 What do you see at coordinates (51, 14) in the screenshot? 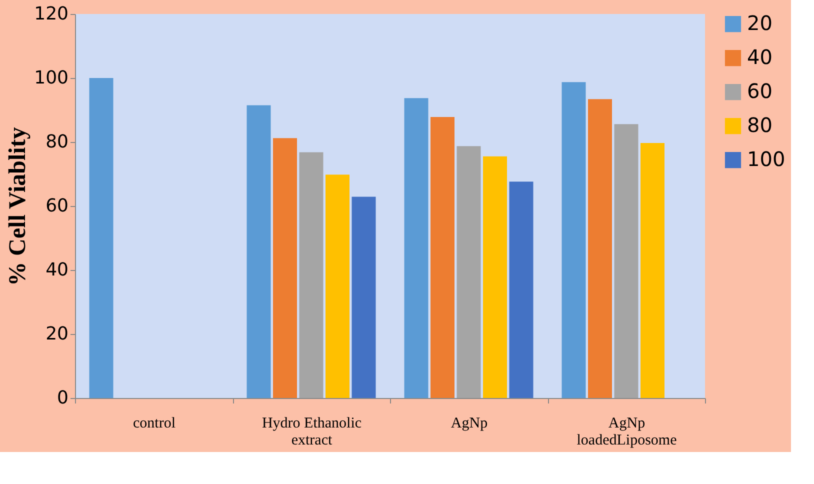
I see `y-tick-label: 120` at bounding box center [51, 14].